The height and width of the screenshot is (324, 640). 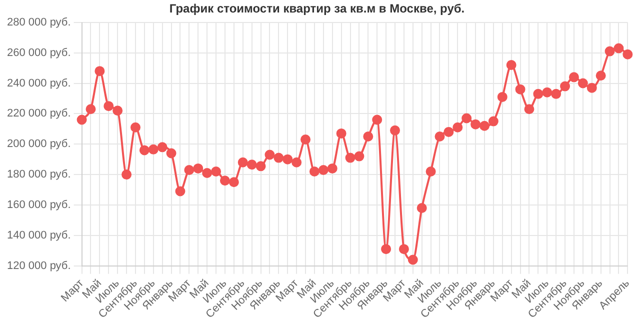 I want to click on y-tick-label: 160 000 руб., so click(x=38, y=204).